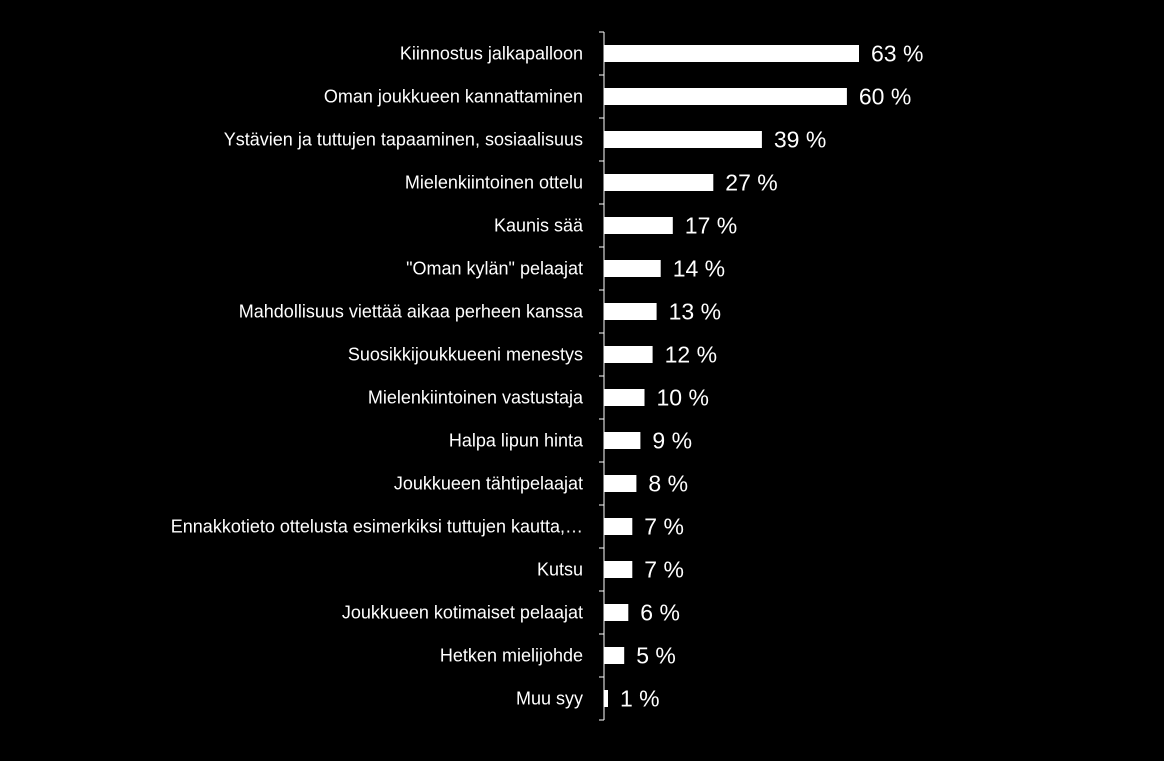  I want to click on data-label: 6 %, so click(660, 613).